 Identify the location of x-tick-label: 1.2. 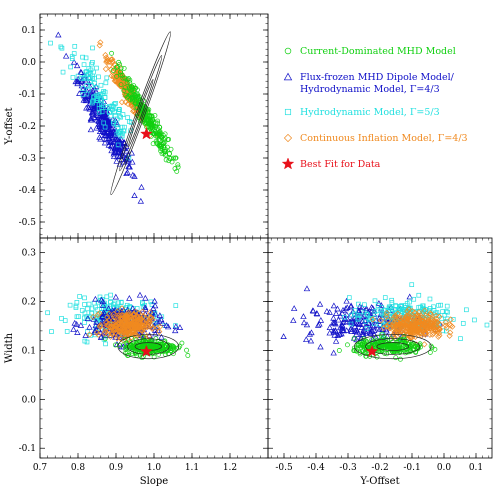
(230, 468).